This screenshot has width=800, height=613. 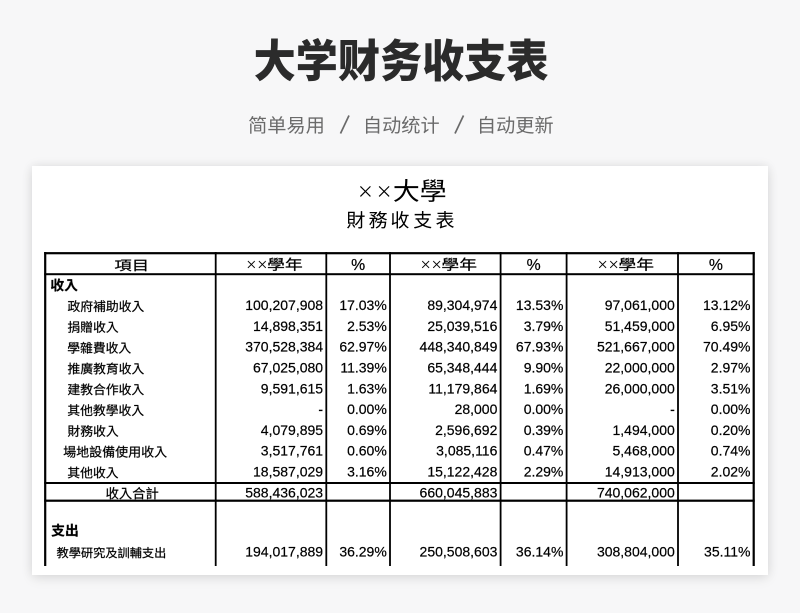 I want to click on svg-text: 25,039,516, so click(x=462, y=326).